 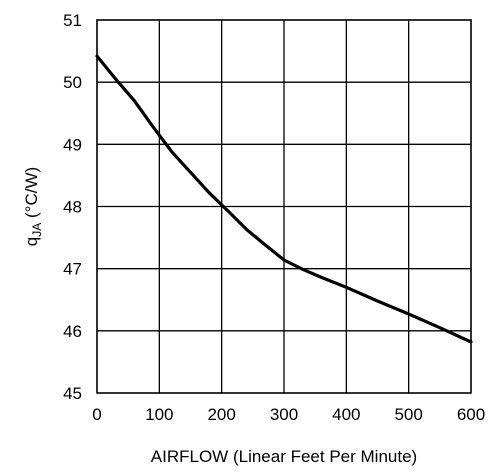 What do you see at coordinates (221, 414) in the screenshot?
I see `x-tick-label: 200` at bounding box center [221, 414].